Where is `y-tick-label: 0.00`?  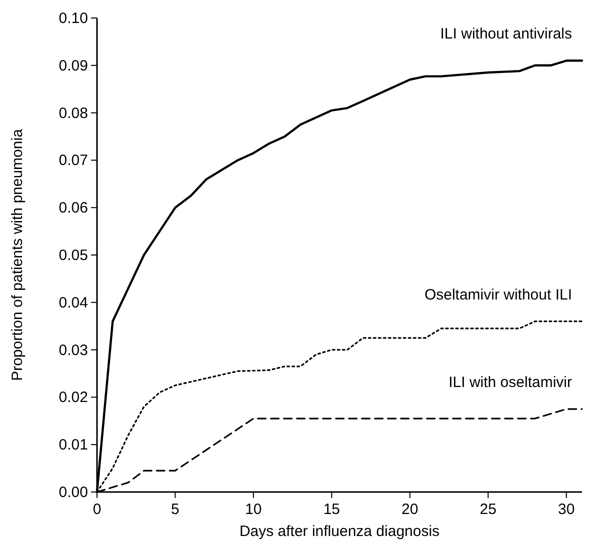
y-tick-label: 0.00 is located at coordinates (73, 492).